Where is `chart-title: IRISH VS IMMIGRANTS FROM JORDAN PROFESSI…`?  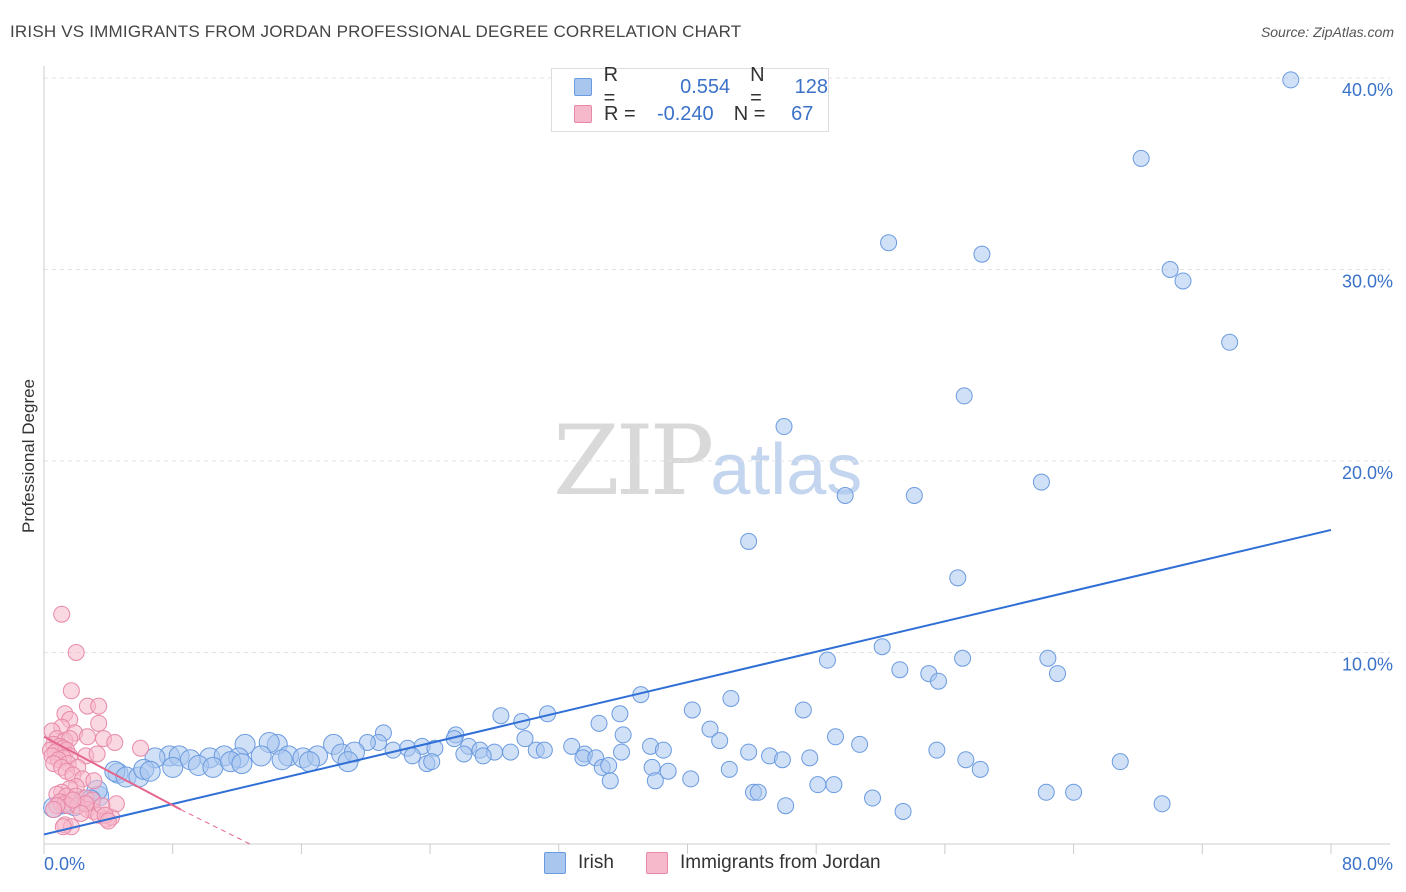
chart-title: IRISH VS IMMIGRANTS FROM JORDAN PROFESSI… is located at coordinates (376, 31).